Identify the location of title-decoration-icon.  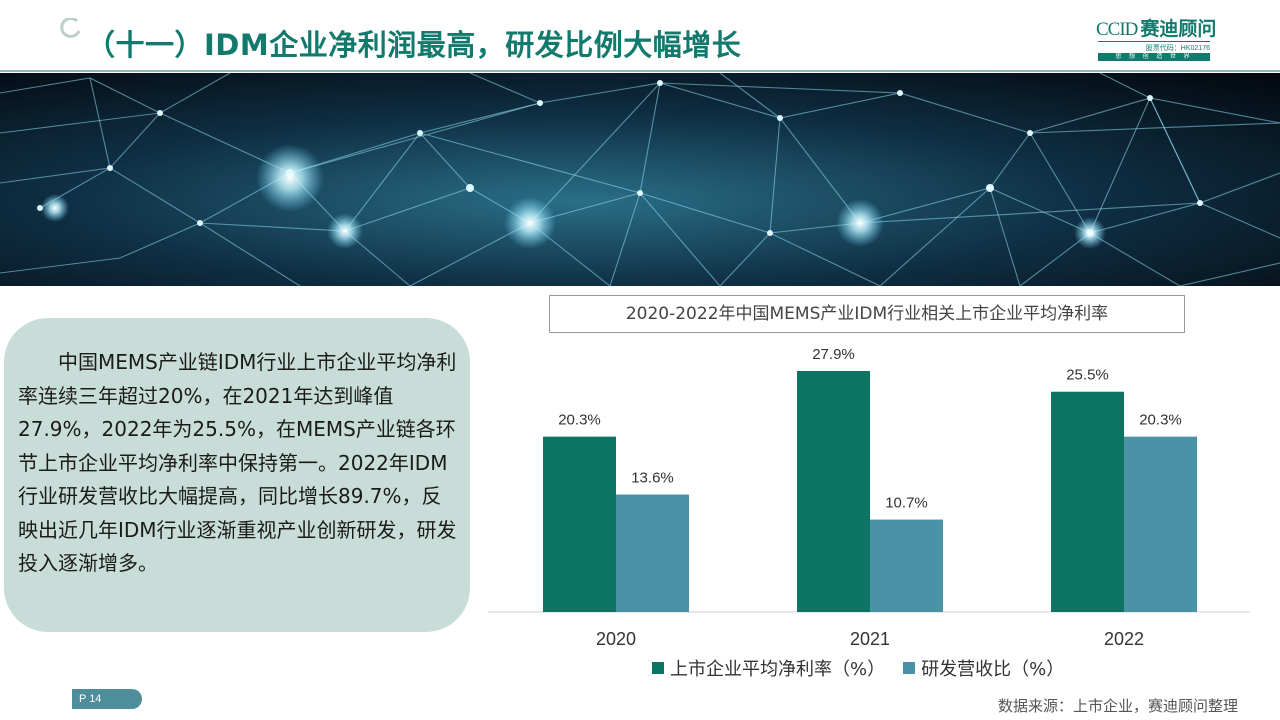
(70, 28).